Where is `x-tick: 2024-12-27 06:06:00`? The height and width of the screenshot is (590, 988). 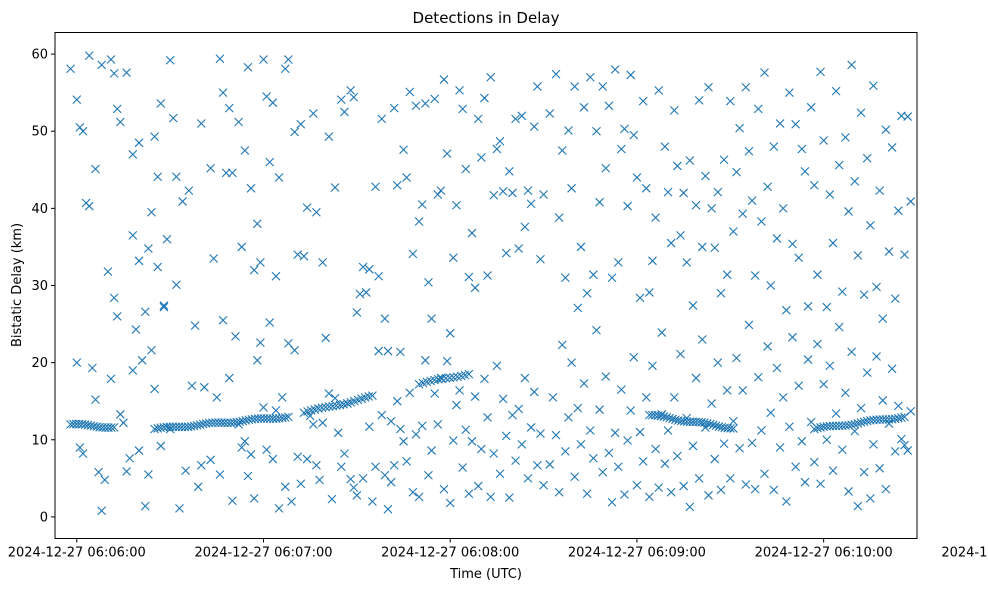
x-tick: 2024-12-27 06:06:00 is located at coordinates (77, 549).